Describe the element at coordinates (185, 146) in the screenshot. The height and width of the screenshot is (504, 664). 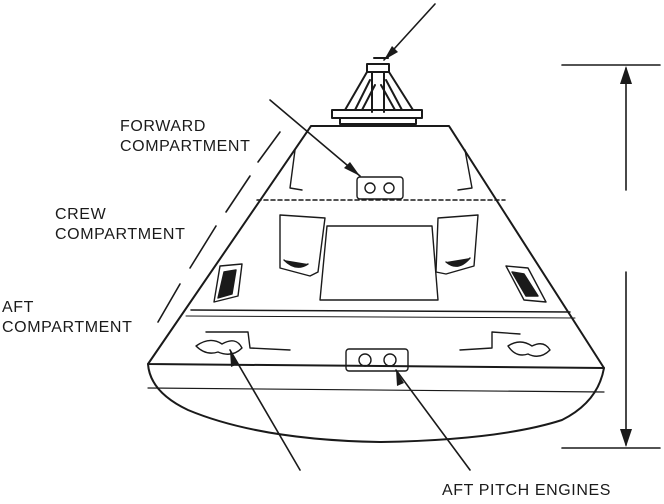
I see `forward-compartment-label-line2: COMPARTMENT` at that location.